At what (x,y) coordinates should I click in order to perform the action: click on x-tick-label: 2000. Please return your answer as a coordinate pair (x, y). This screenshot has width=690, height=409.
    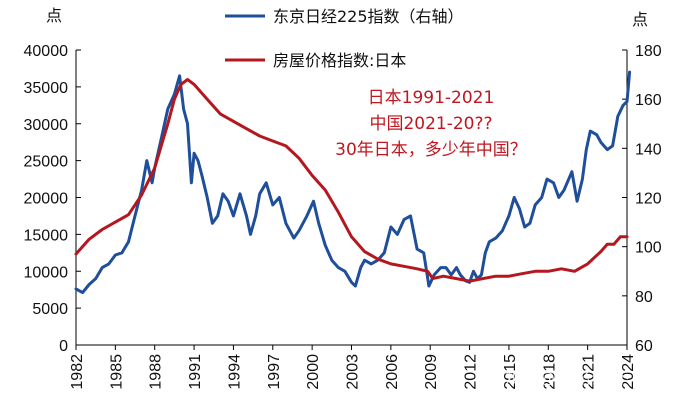
    Looking at the image, I should click on (313, 372).